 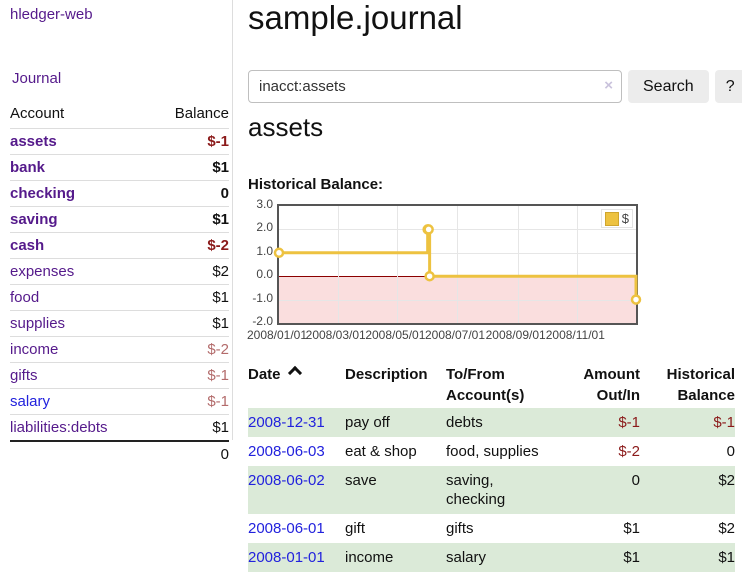 I want to click on transaction-row: 2008-06-01 gift gifts $1 $2, so click(x=491, y=528).